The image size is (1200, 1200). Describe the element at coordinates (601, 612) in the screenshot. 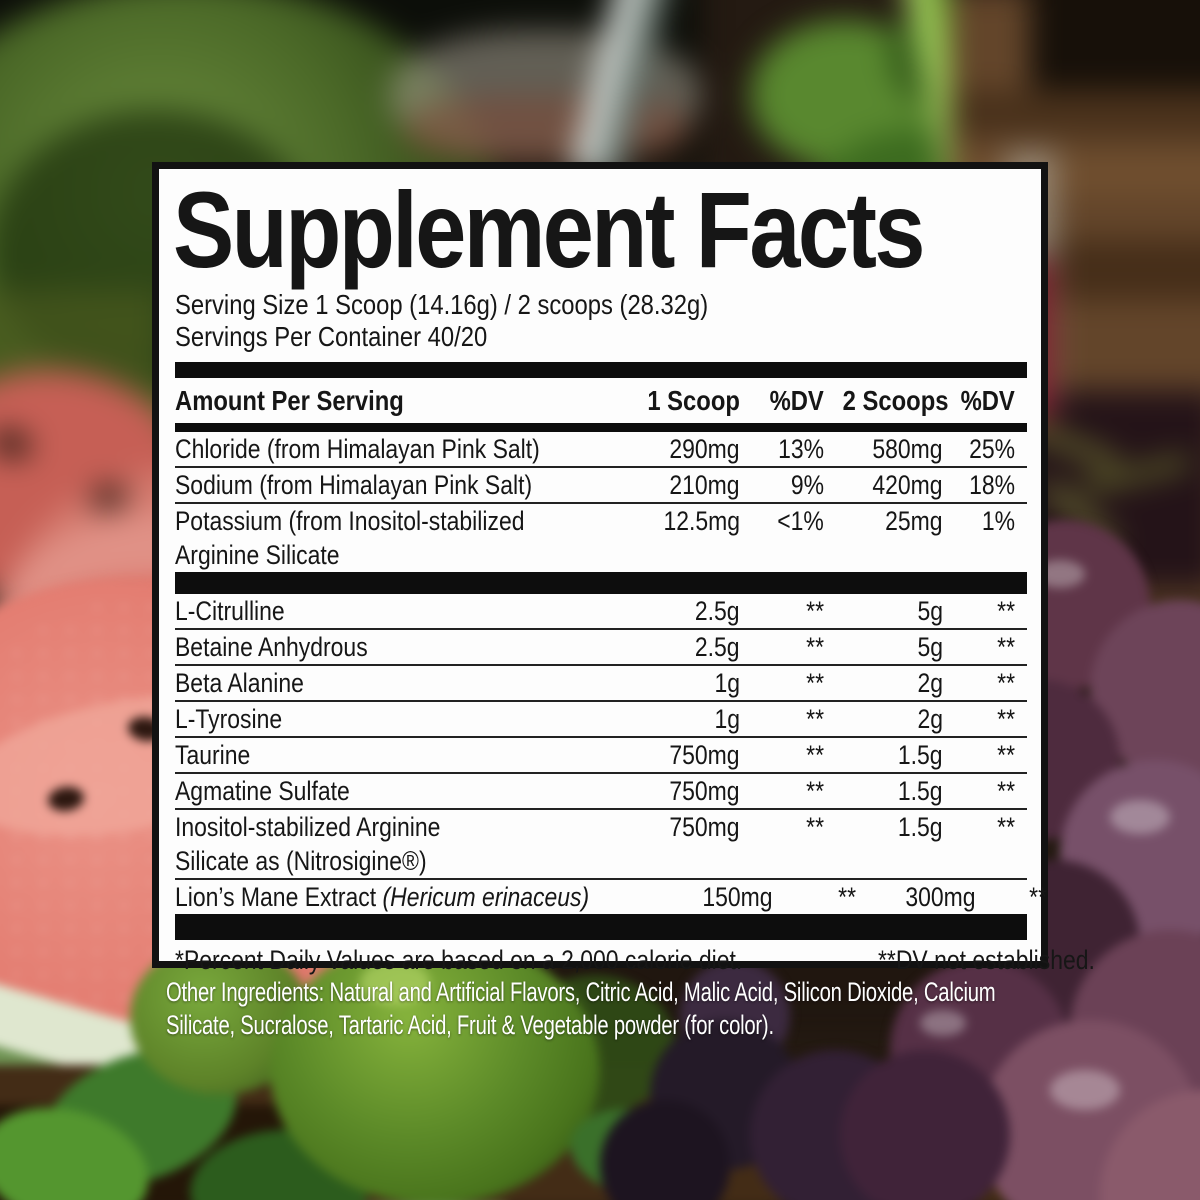

I see `table-row: L-Citrulline 2.5g ** 5g **` at that location.